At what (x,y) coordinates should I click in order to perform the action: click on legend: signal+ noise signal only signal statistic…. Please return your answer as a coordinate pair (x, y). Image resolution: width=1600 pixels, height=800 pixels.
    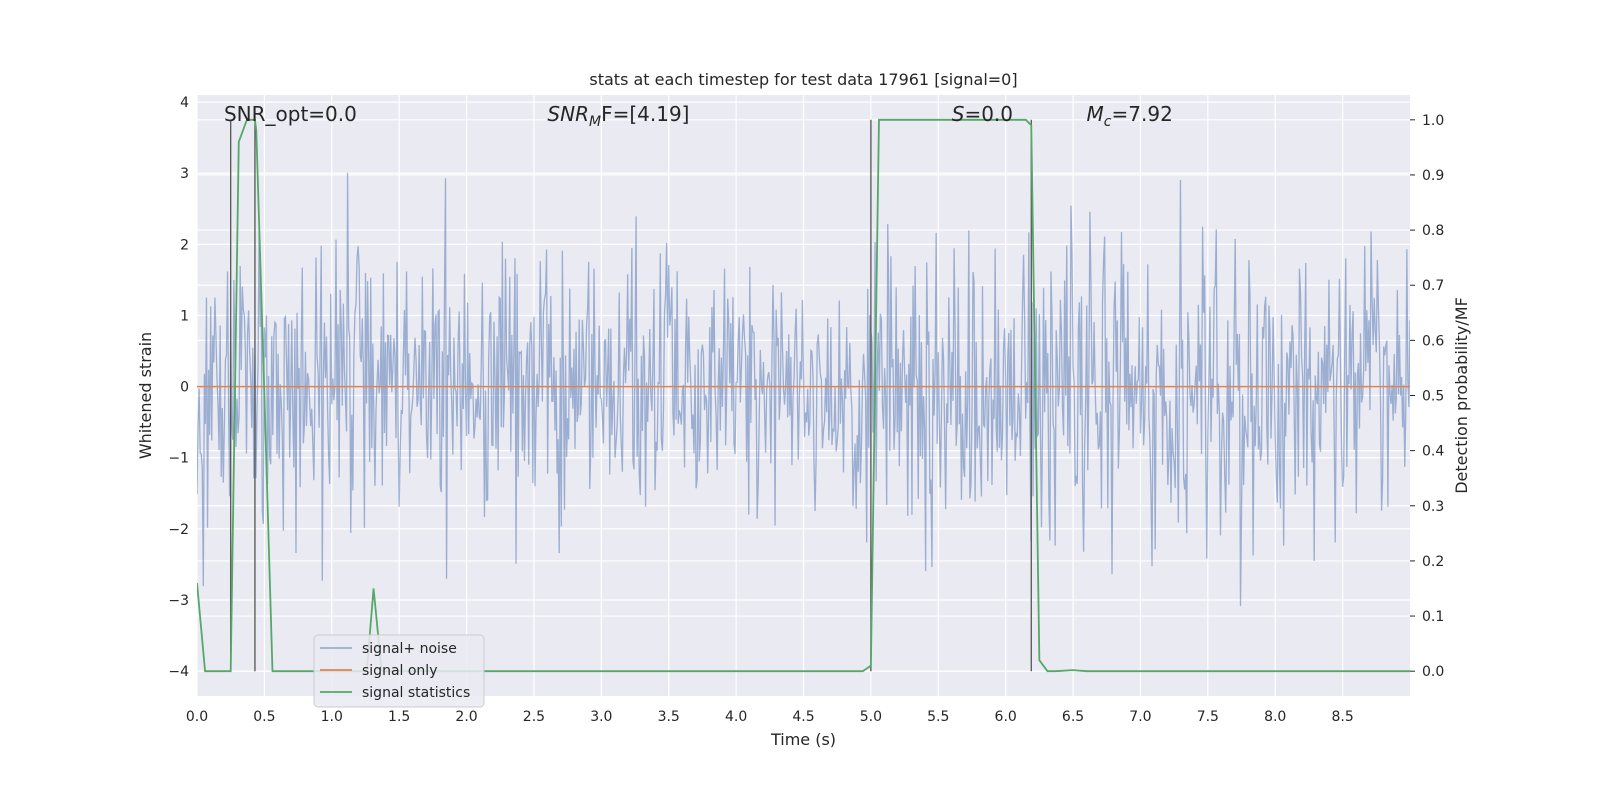
    Looking at the image, I should click on (399, 671).